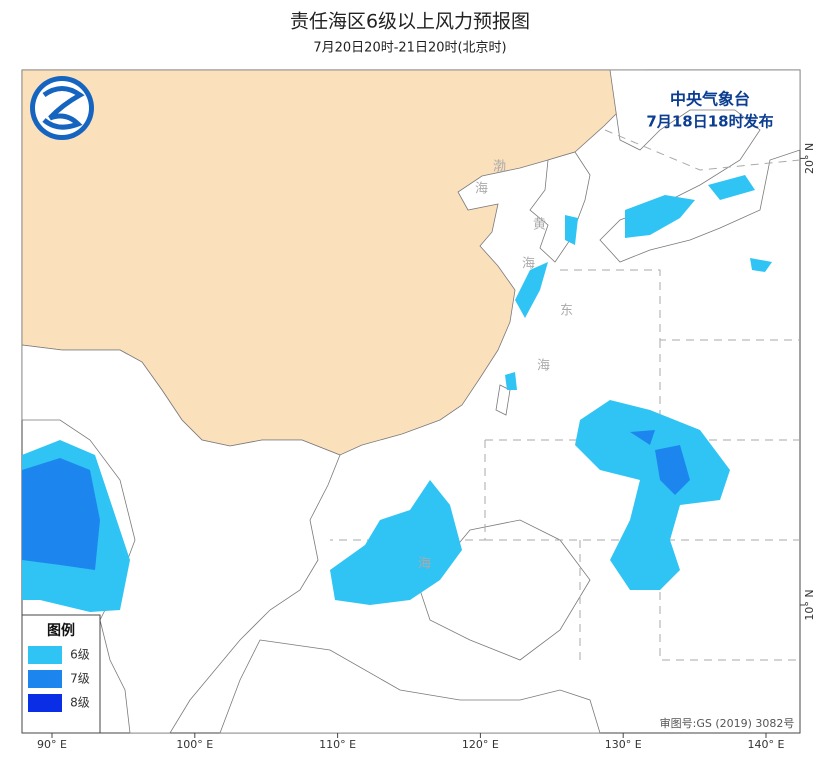 The height and width of the screenshot is (758, 821). What do you see at coordinates (80, 655) in the screenshot?
I see `legend-label: 6级` at bounding box center [80, 655].